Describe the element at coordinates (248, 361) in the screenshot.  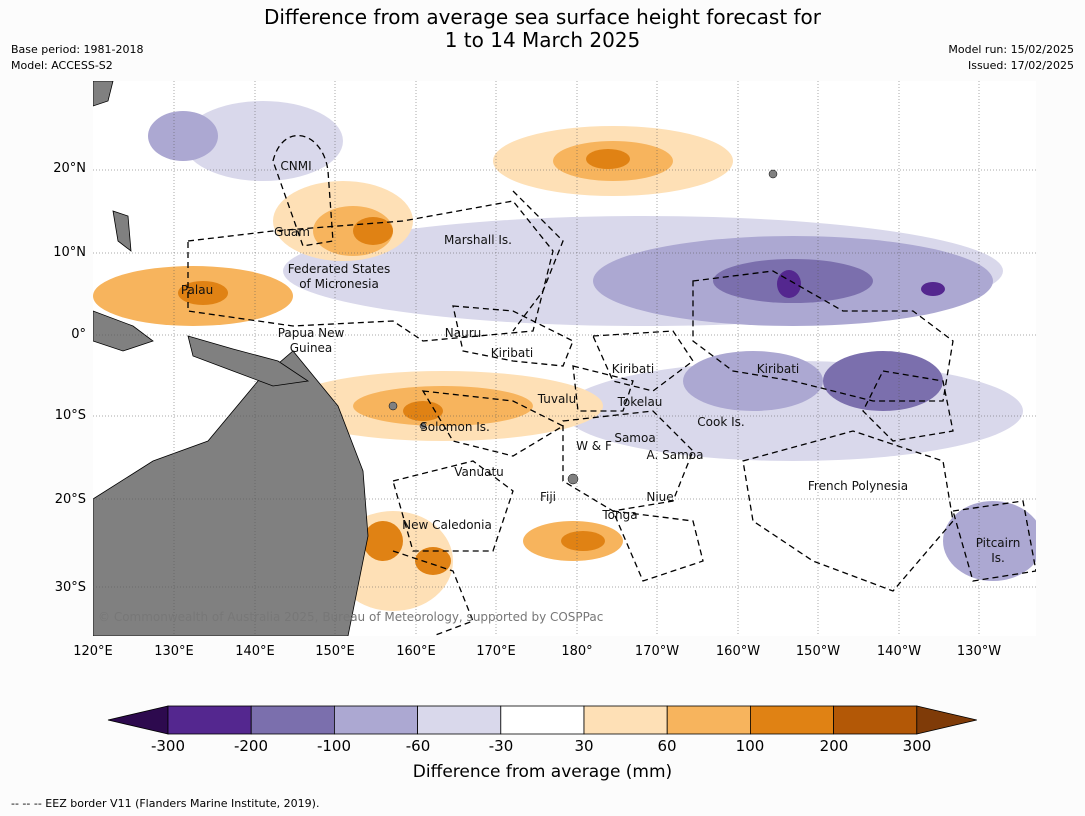
I see `new-guinea-landmass` at that location.